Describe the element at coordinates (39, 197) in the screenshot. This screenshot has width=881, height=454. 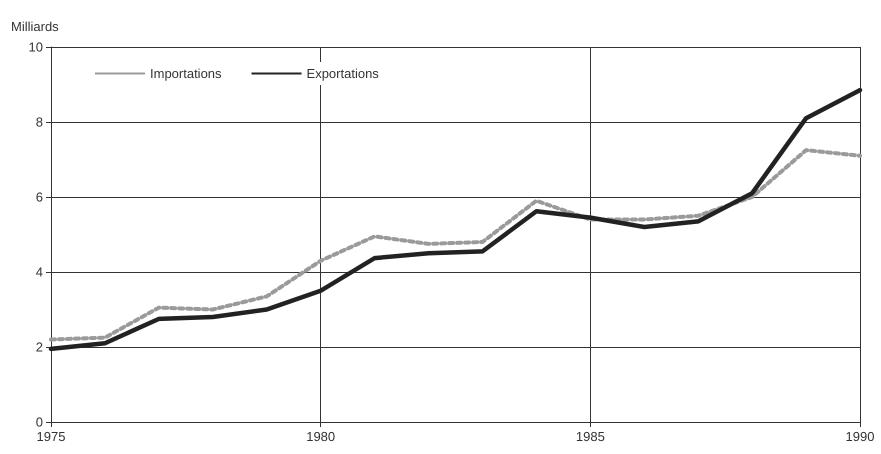
I see `y-tick-label: 6` at that location.